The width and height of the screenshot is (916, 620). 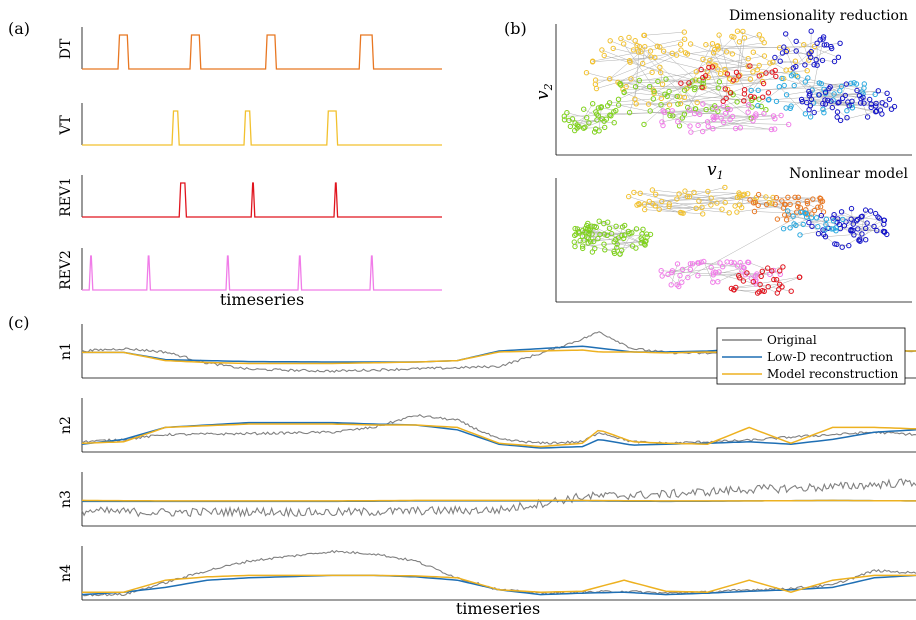 I want to click on pulse-row-label: REV1, so click(x=66, y=197).